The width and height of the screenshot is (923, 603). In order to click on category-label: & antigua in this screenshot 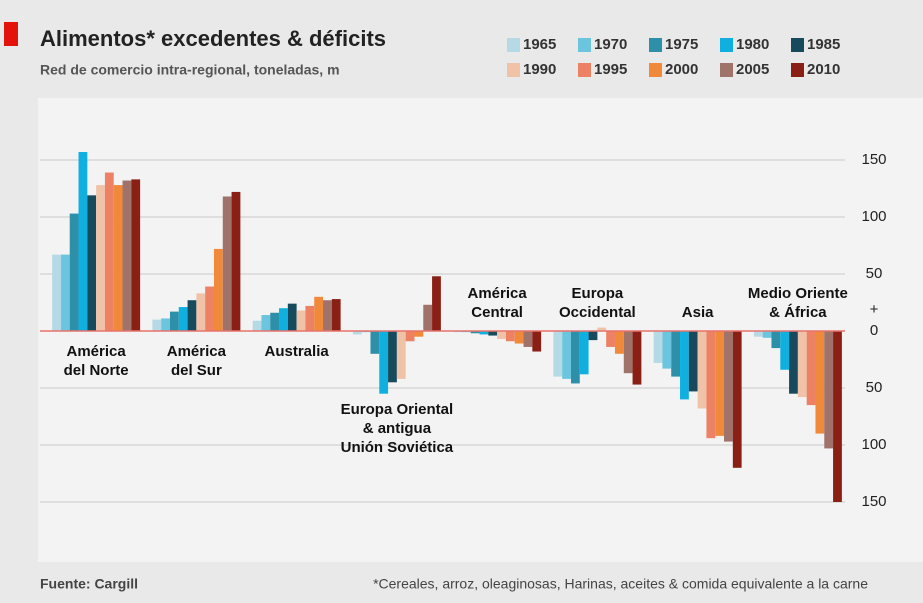, I will do `click(397, 428)`.